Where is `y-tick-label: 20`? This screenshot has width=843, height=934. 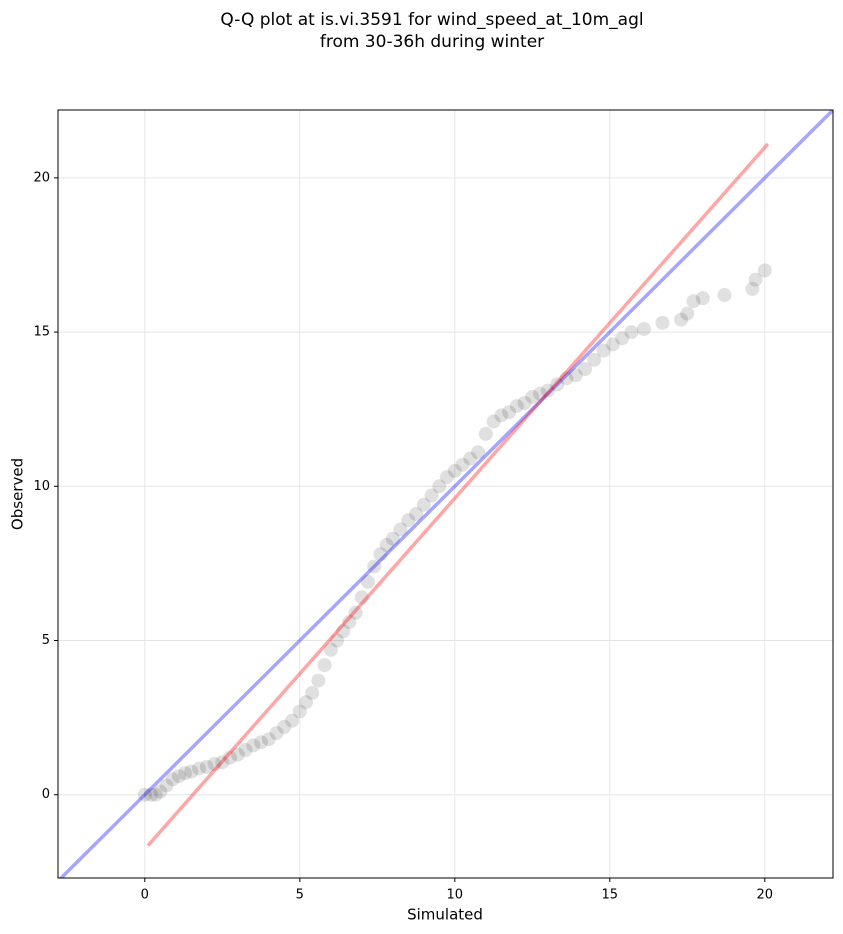 y-tick-label: 20 is located at coordinates (41, 177).